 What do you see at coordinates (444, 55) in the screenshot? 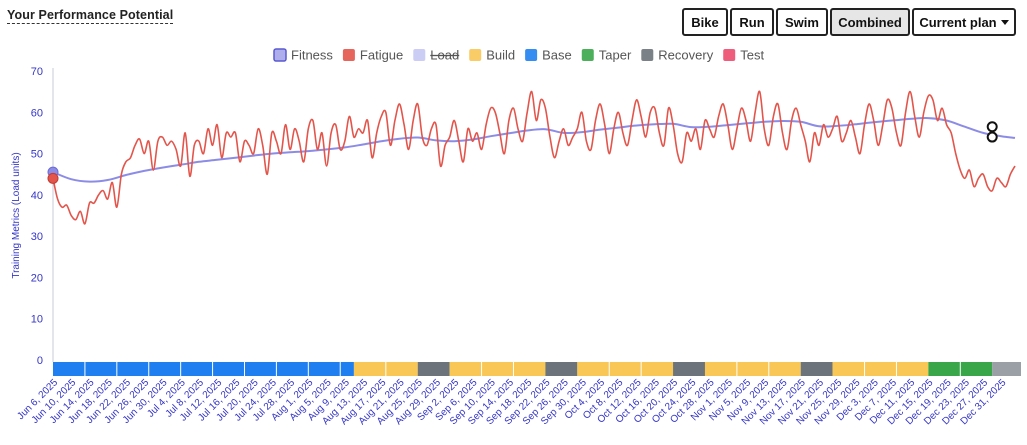
I see `legend-label-load: Load` at bounding box center [444, 55].